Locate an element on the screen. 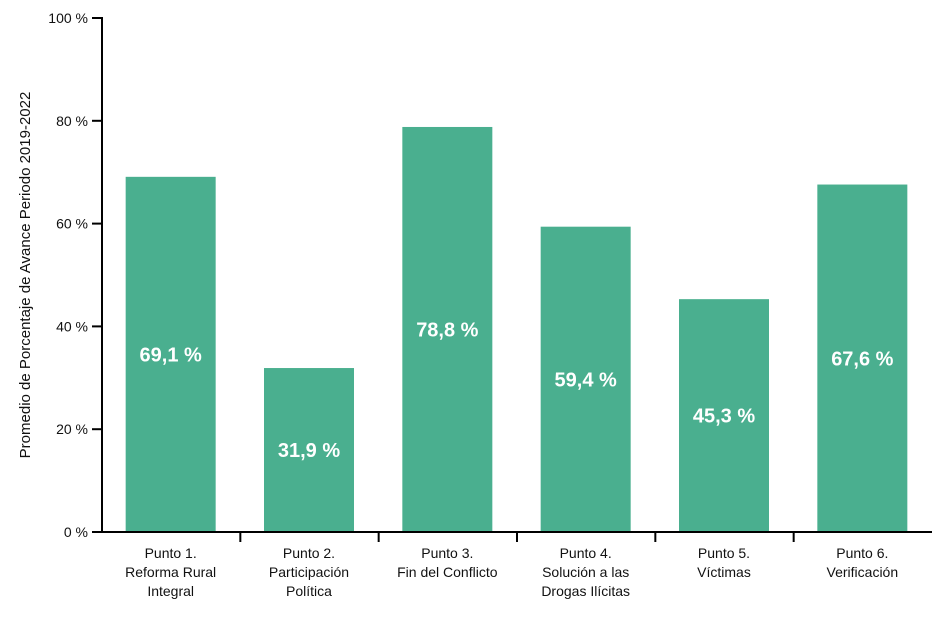 Image resolution: width=936 pixels, height=620 pixels. x-category-label-line: Integral is located at coordinates (170, 591).